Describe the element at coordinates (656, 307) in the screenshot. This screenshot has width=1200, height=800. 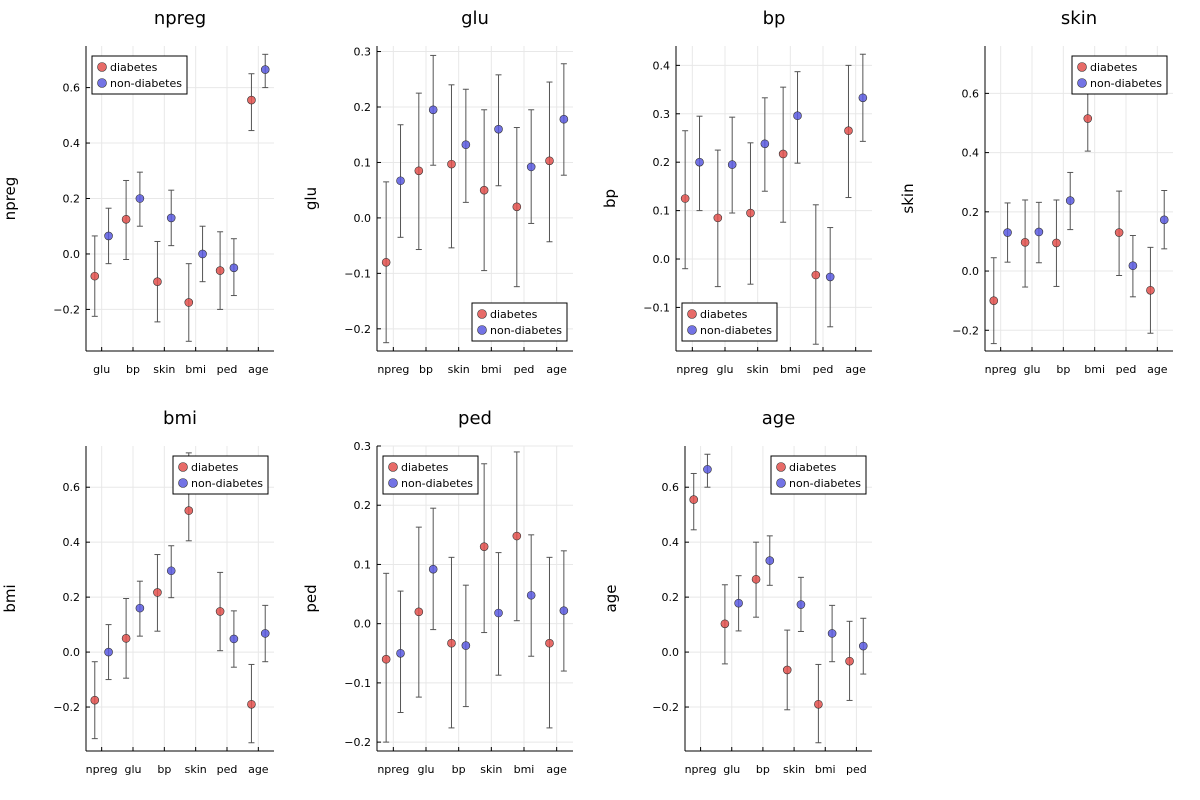
I see `y-tick-label: −0.1` at that location.